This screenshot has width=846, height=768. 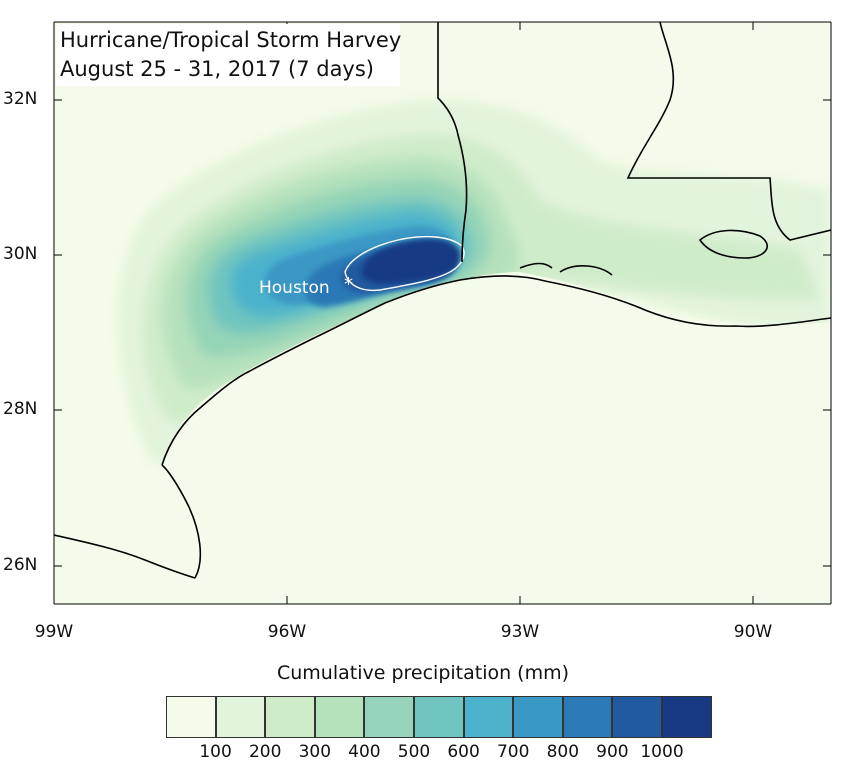 I want to click on tx-la-border, so click(x=452, y=142).